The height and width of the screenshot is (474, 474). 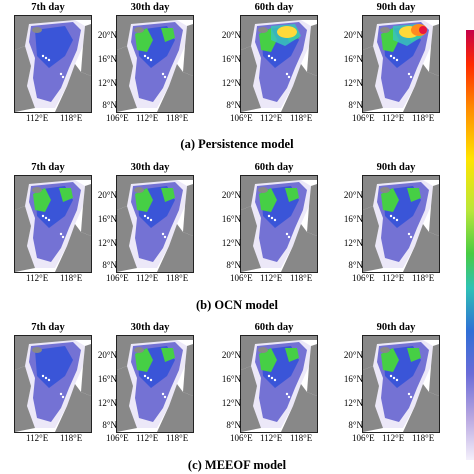 I want to click on colorbar, so click(x=470, y=245).